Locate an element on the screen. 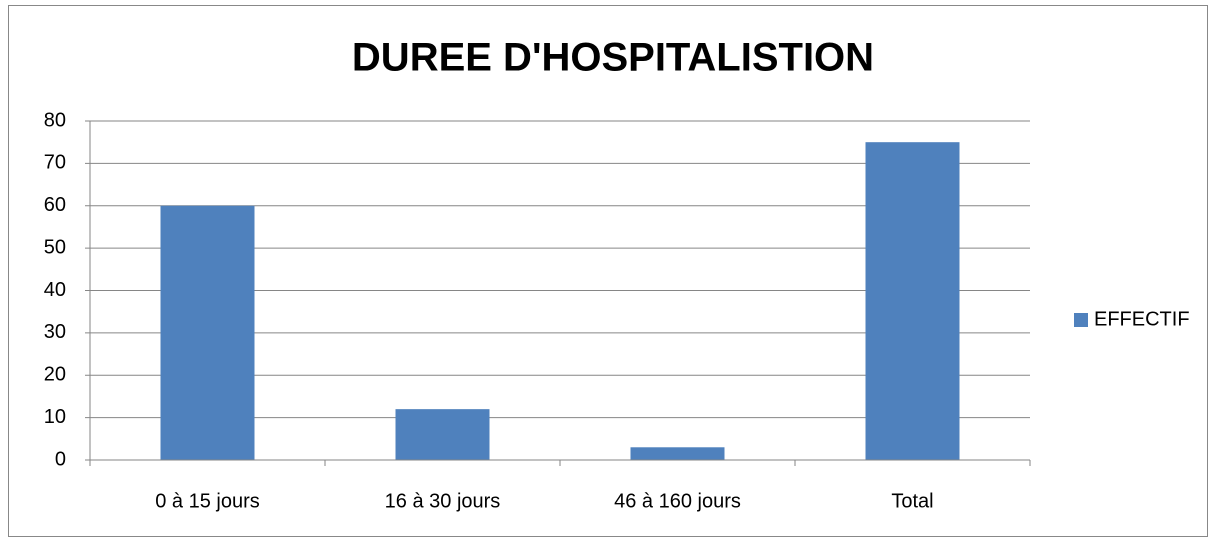 This screenshot has height=545, width=1215. x-tick-label: 46 à 160 jours is located at coordinates (677, 501).